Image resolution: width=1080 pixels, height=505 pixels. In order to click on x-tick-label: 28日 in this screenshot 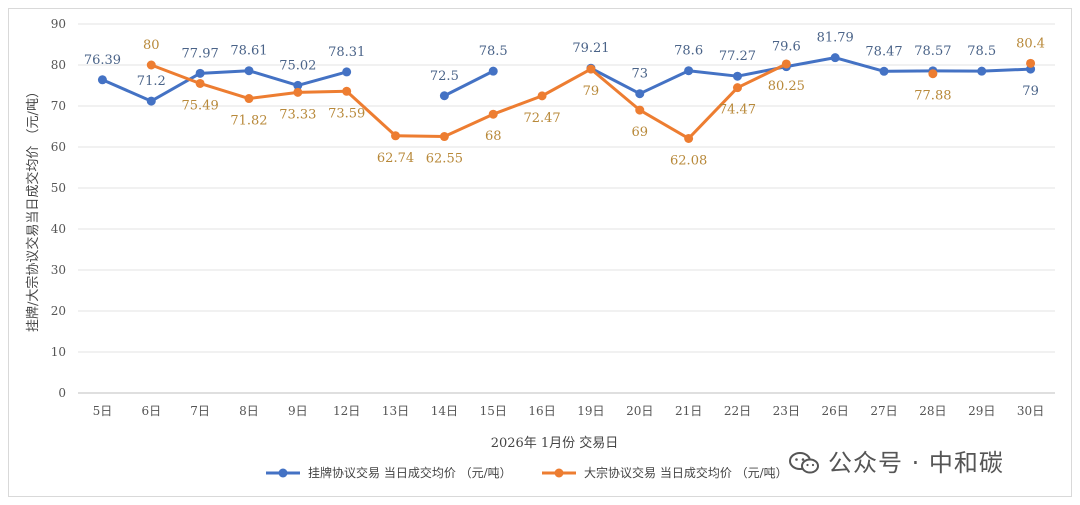, I will do `click(932, 411)`.